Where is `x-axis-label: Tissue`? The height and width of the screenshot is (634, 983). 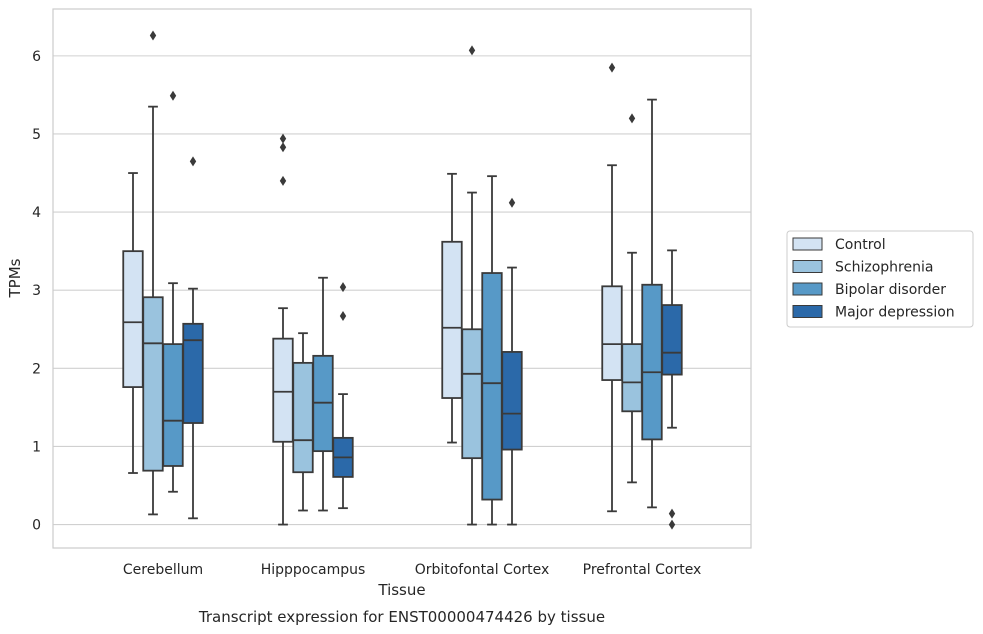 x-axis-label: Tissue is located at coordinates (401, 590).